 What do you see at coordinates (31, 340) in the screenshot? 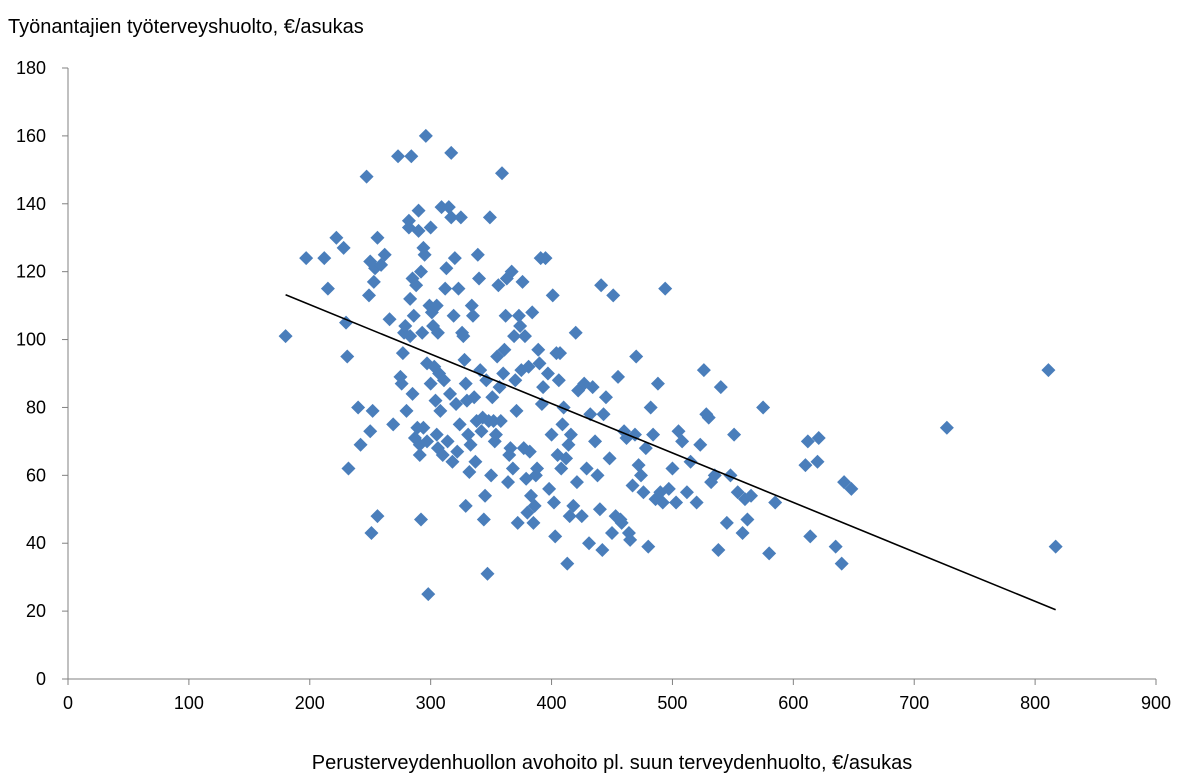
I see `y-tick-label: 100` at bounding box center [31, 340].